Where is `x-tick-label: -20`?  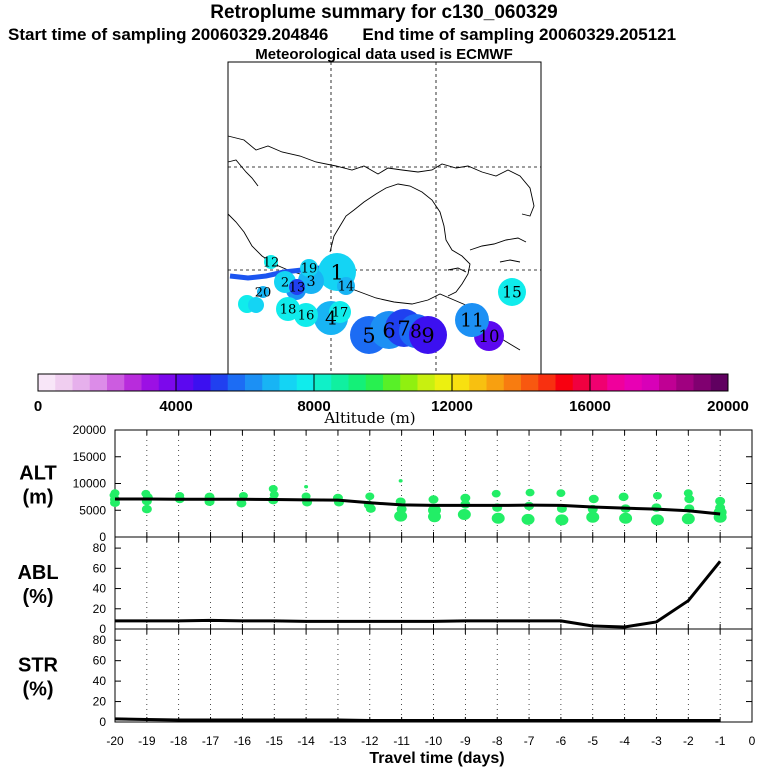
x-tick-label: -20 is located at coordinates (115, 741).